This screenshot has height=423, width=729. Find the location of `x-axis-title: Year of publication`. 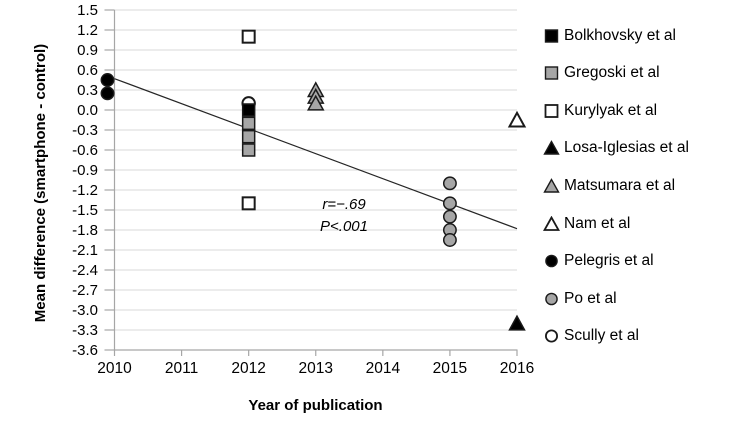

x-axis-title: Year of publication is located at coordinates (315, 405).